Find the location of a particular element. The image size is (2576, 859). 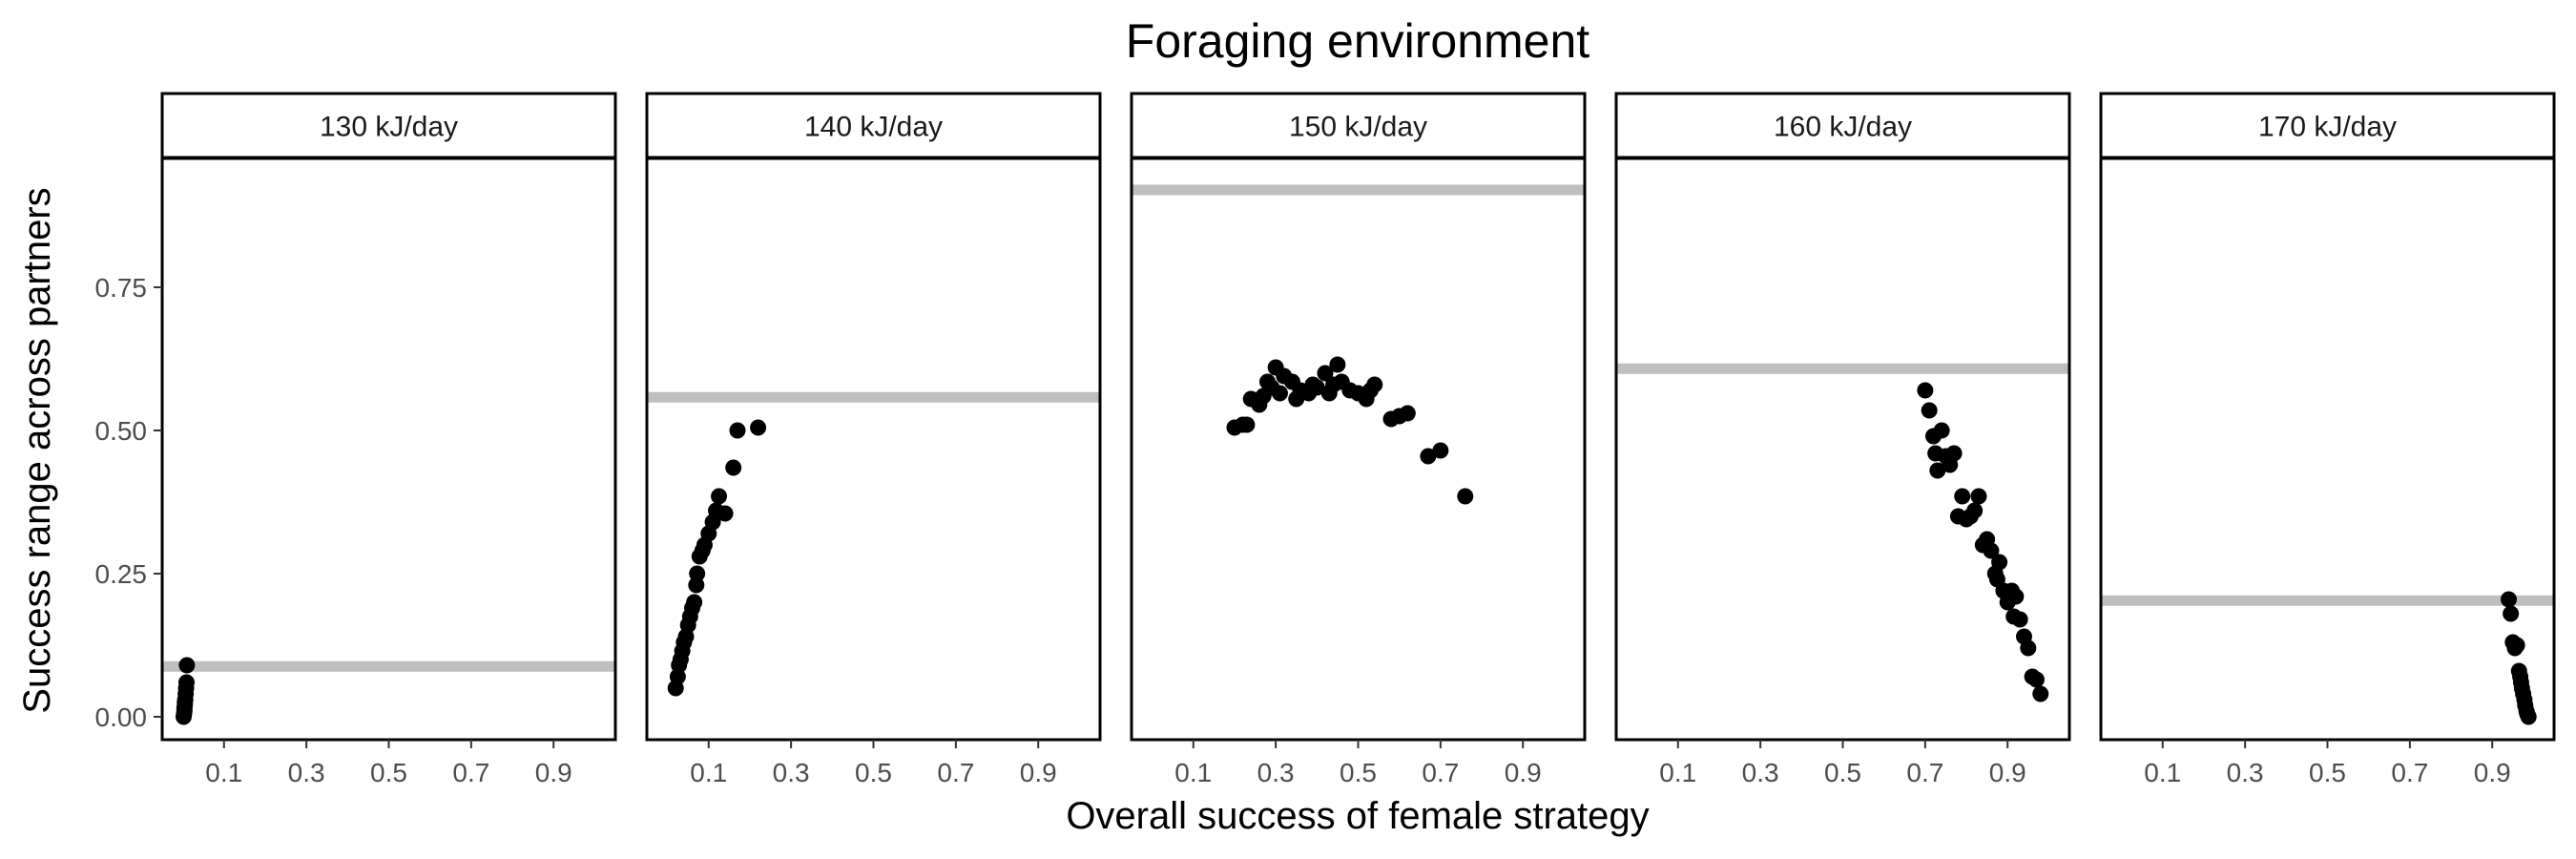

y-axis: 0.00 0.25 0.50 0.75 is located at coordinates (128, 502).